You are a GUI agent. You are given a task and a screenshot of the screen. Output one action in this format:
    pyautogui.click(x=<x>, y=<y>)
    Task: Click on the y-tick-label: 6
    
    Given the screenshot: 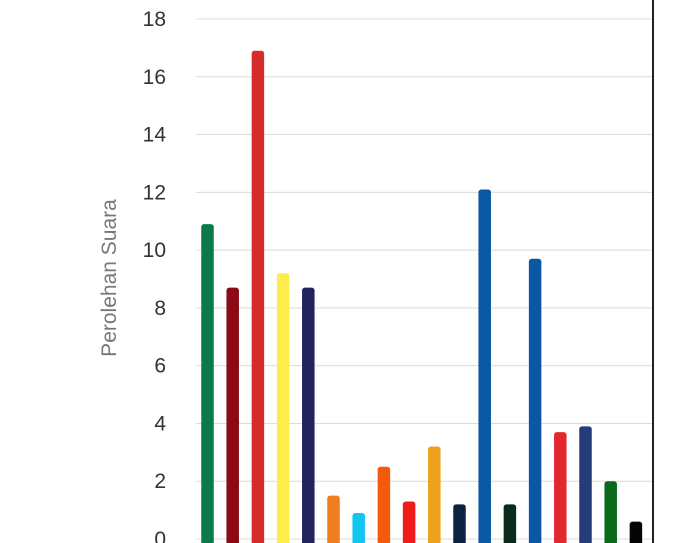 What is the action you would take?
    pyautogui.click(x=160, y=366)
    